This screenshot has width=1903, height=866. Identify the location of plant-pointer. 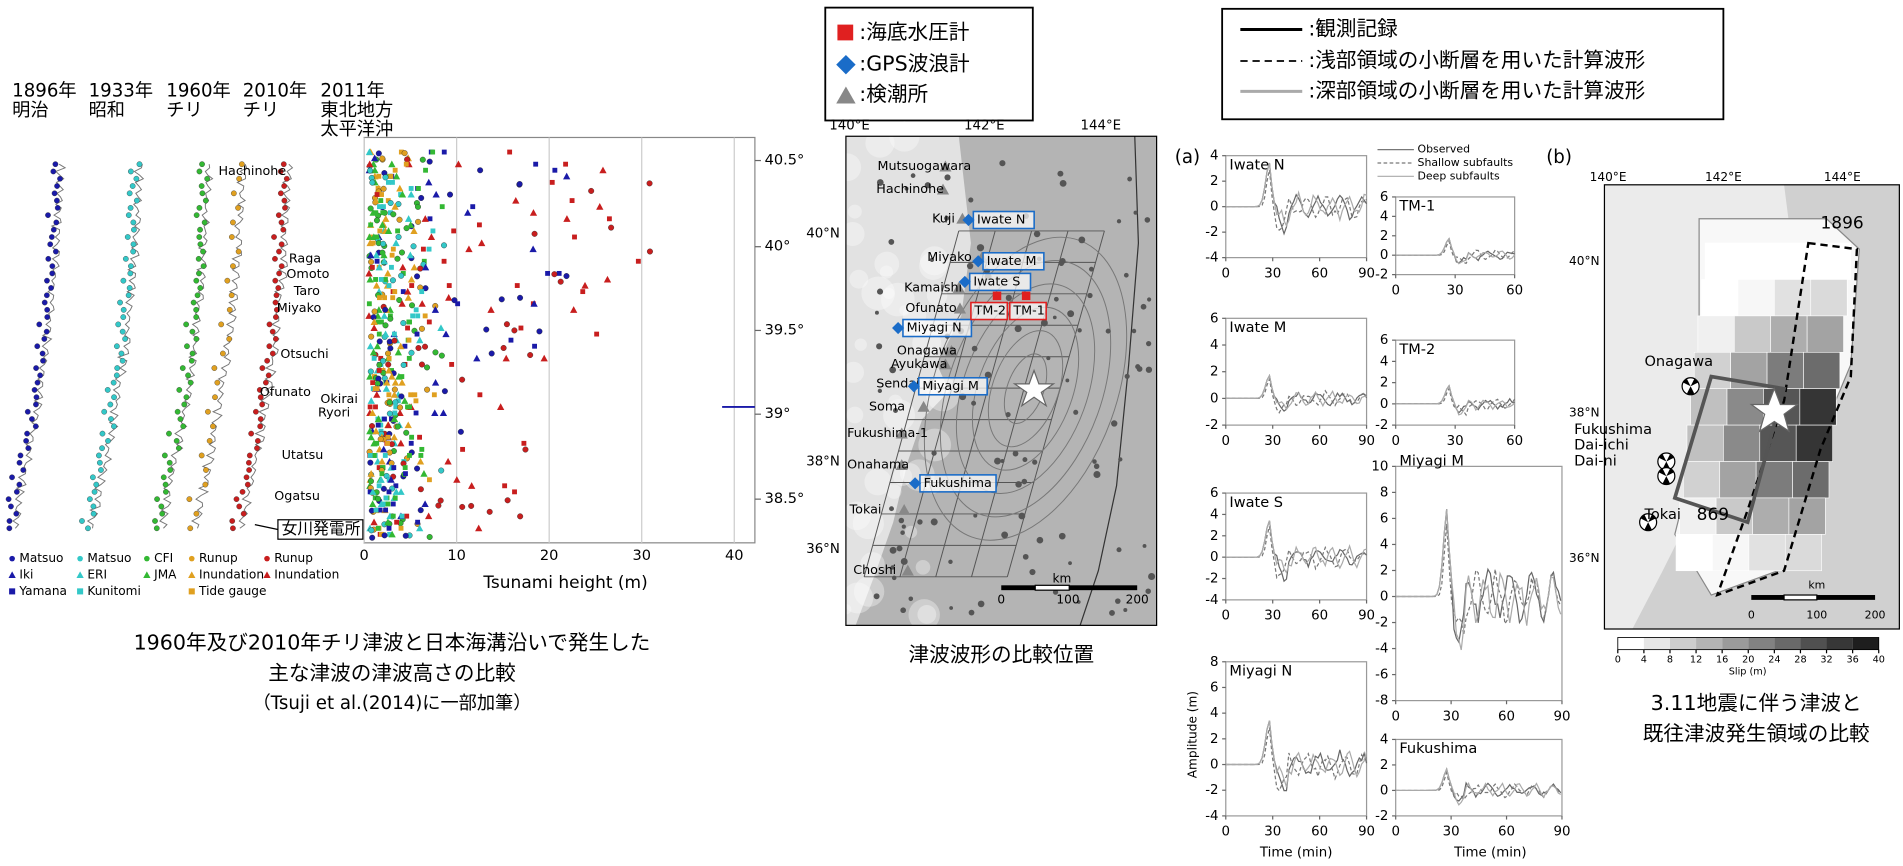
(266, 527).